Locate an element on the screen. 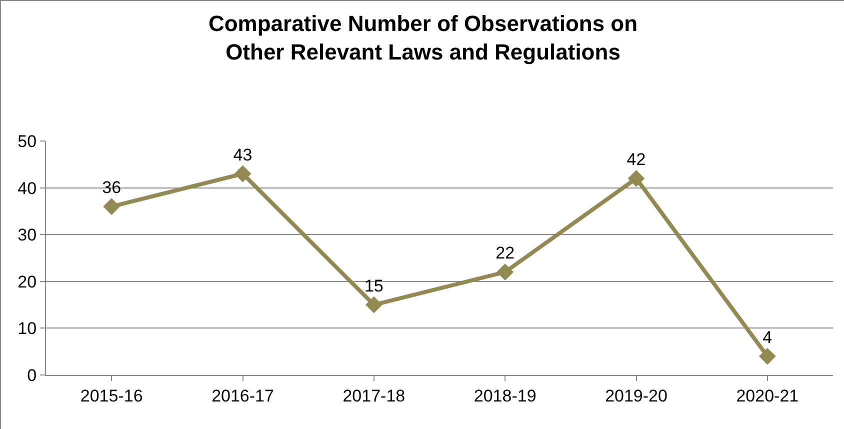  y-tick-label: 10 is located at coordinates (27, 328).